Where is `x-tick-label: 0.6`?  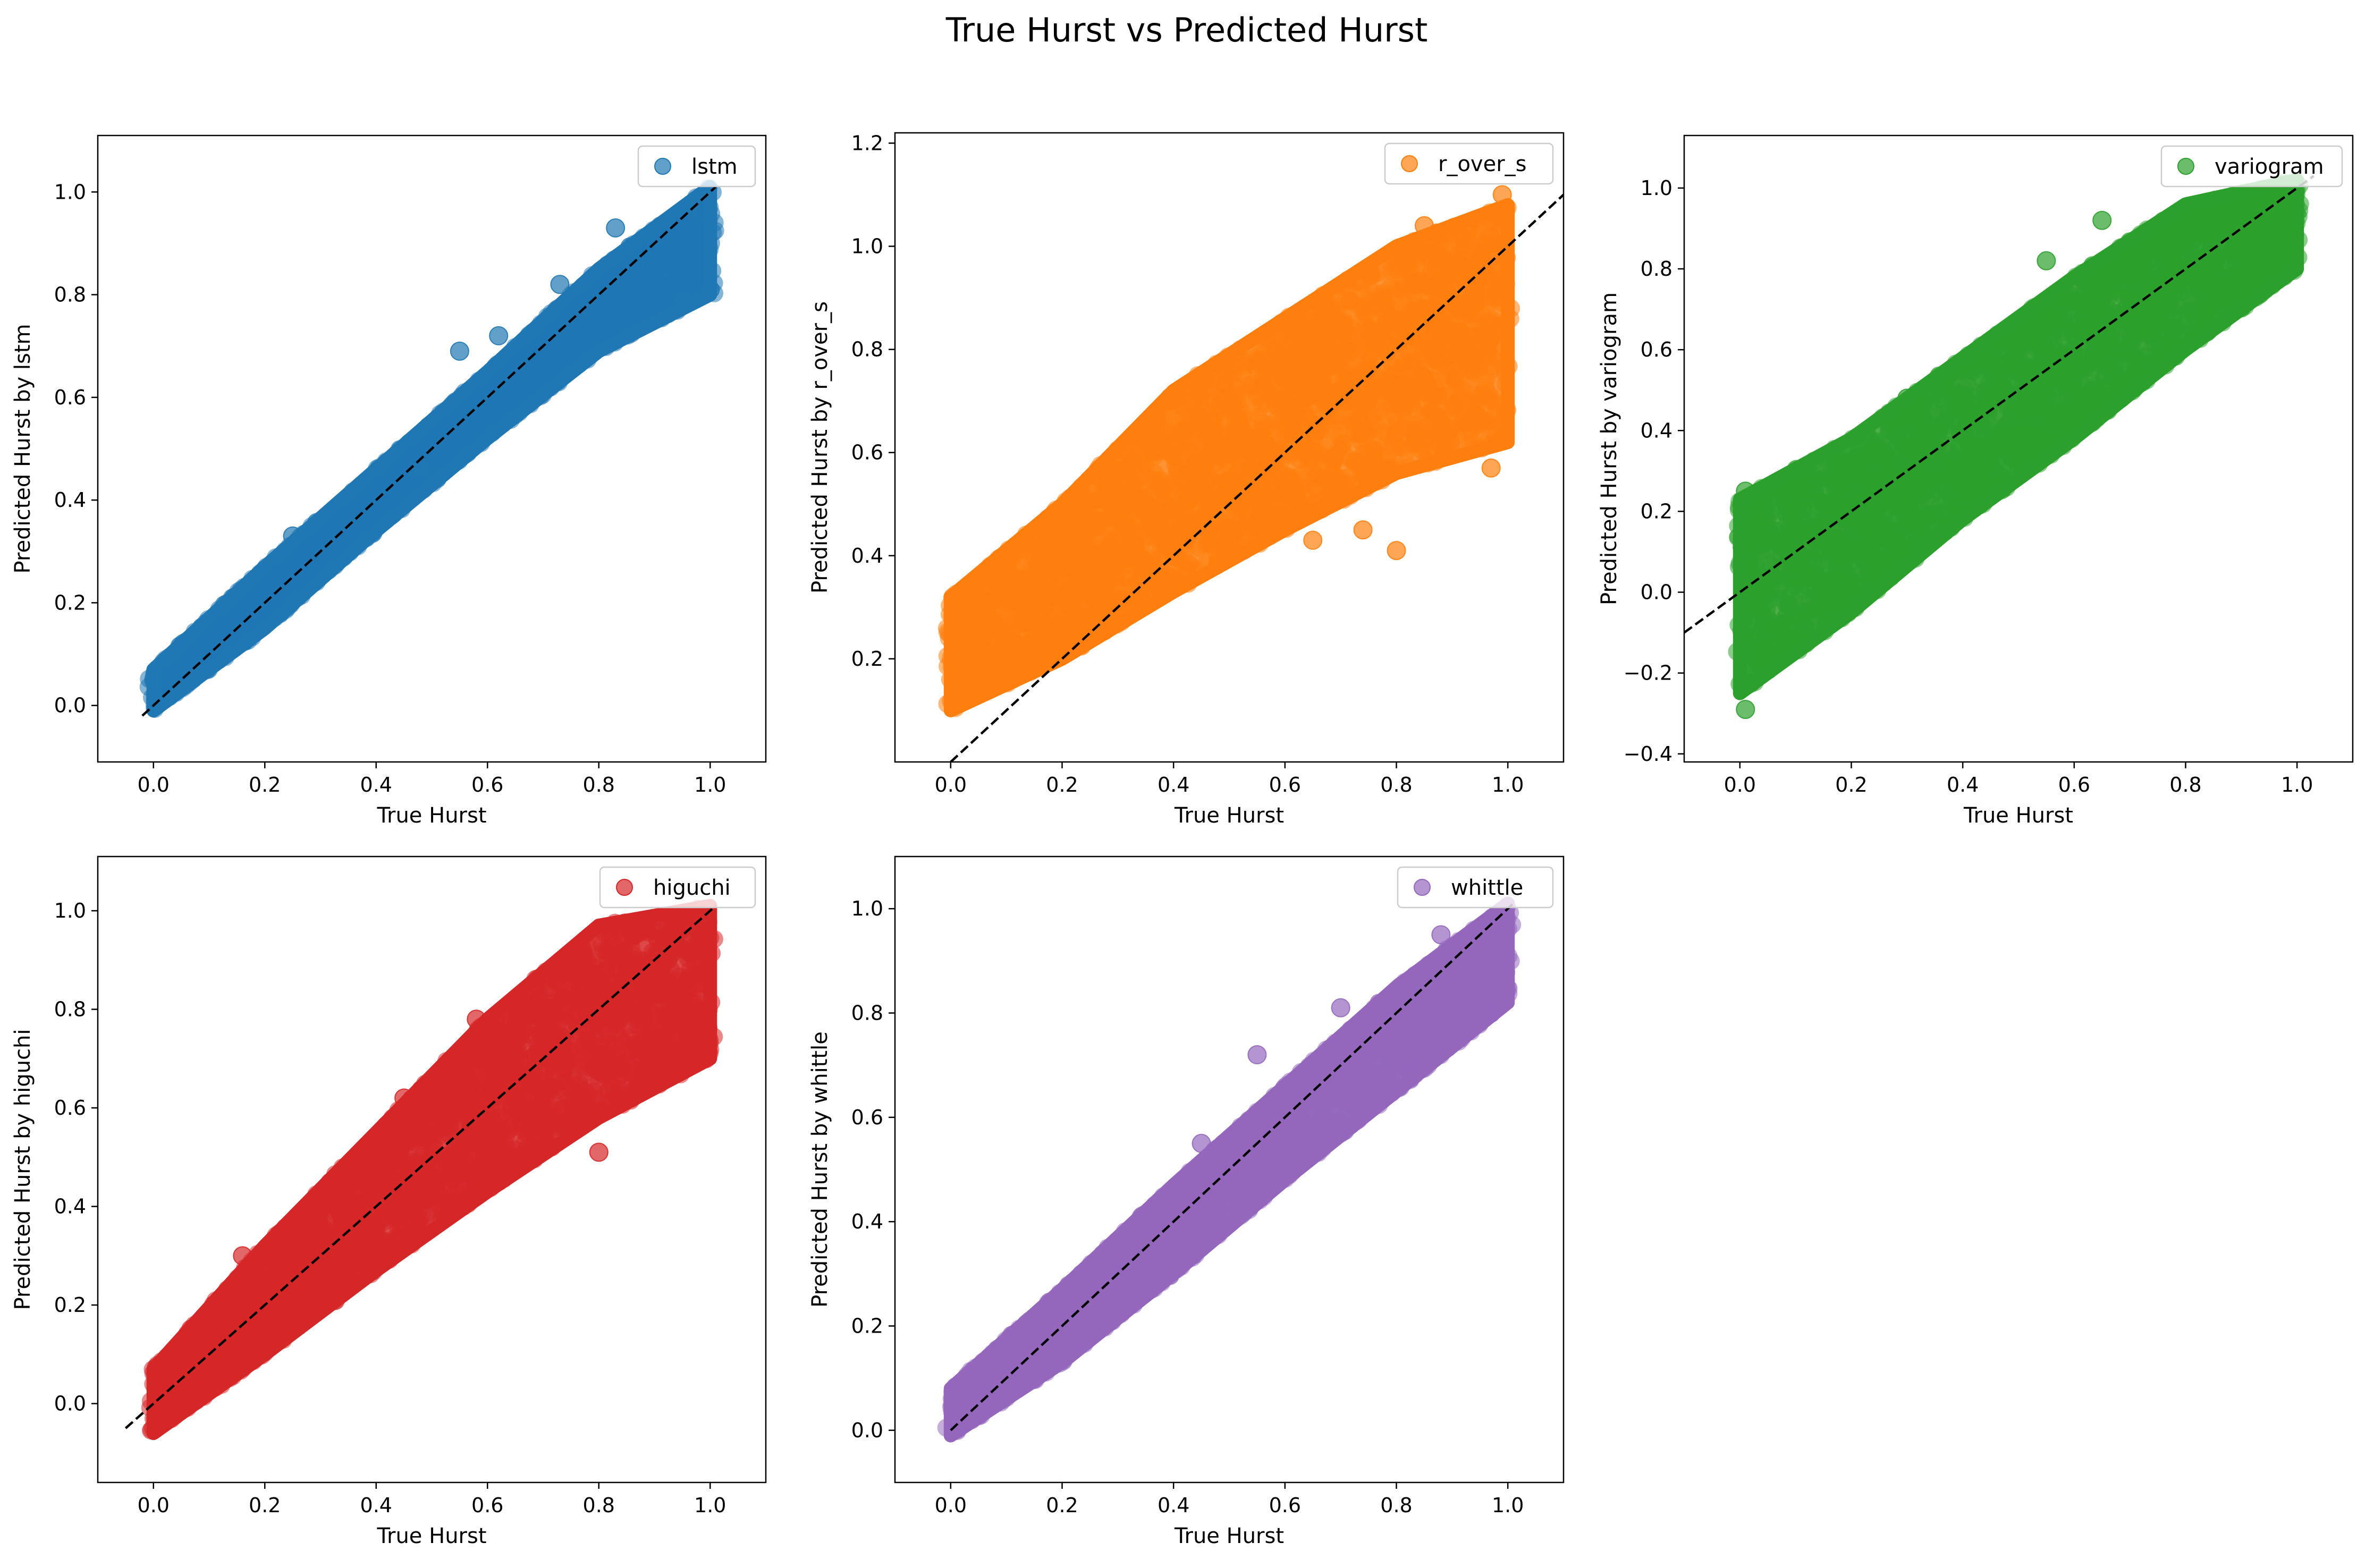 x-tick-label: 0.6 is located at coordinates (487, 784).